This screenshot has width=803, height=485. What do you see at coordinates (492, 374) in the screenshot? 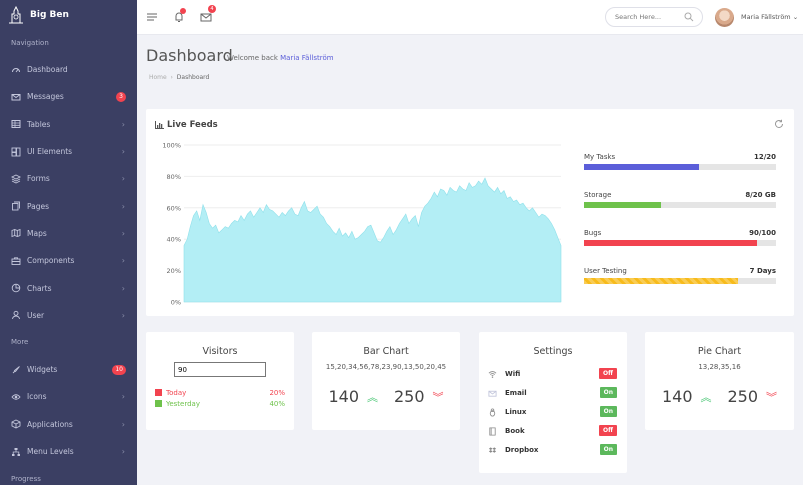
I see `wifi-icon` at bounding box center [492, 374].